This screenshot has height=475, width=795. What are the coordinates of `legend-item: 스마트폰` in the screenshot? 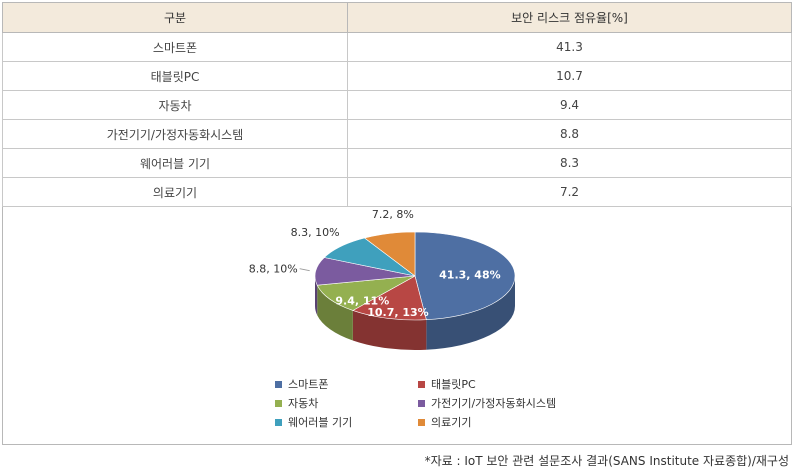 It's located at (301, 384).